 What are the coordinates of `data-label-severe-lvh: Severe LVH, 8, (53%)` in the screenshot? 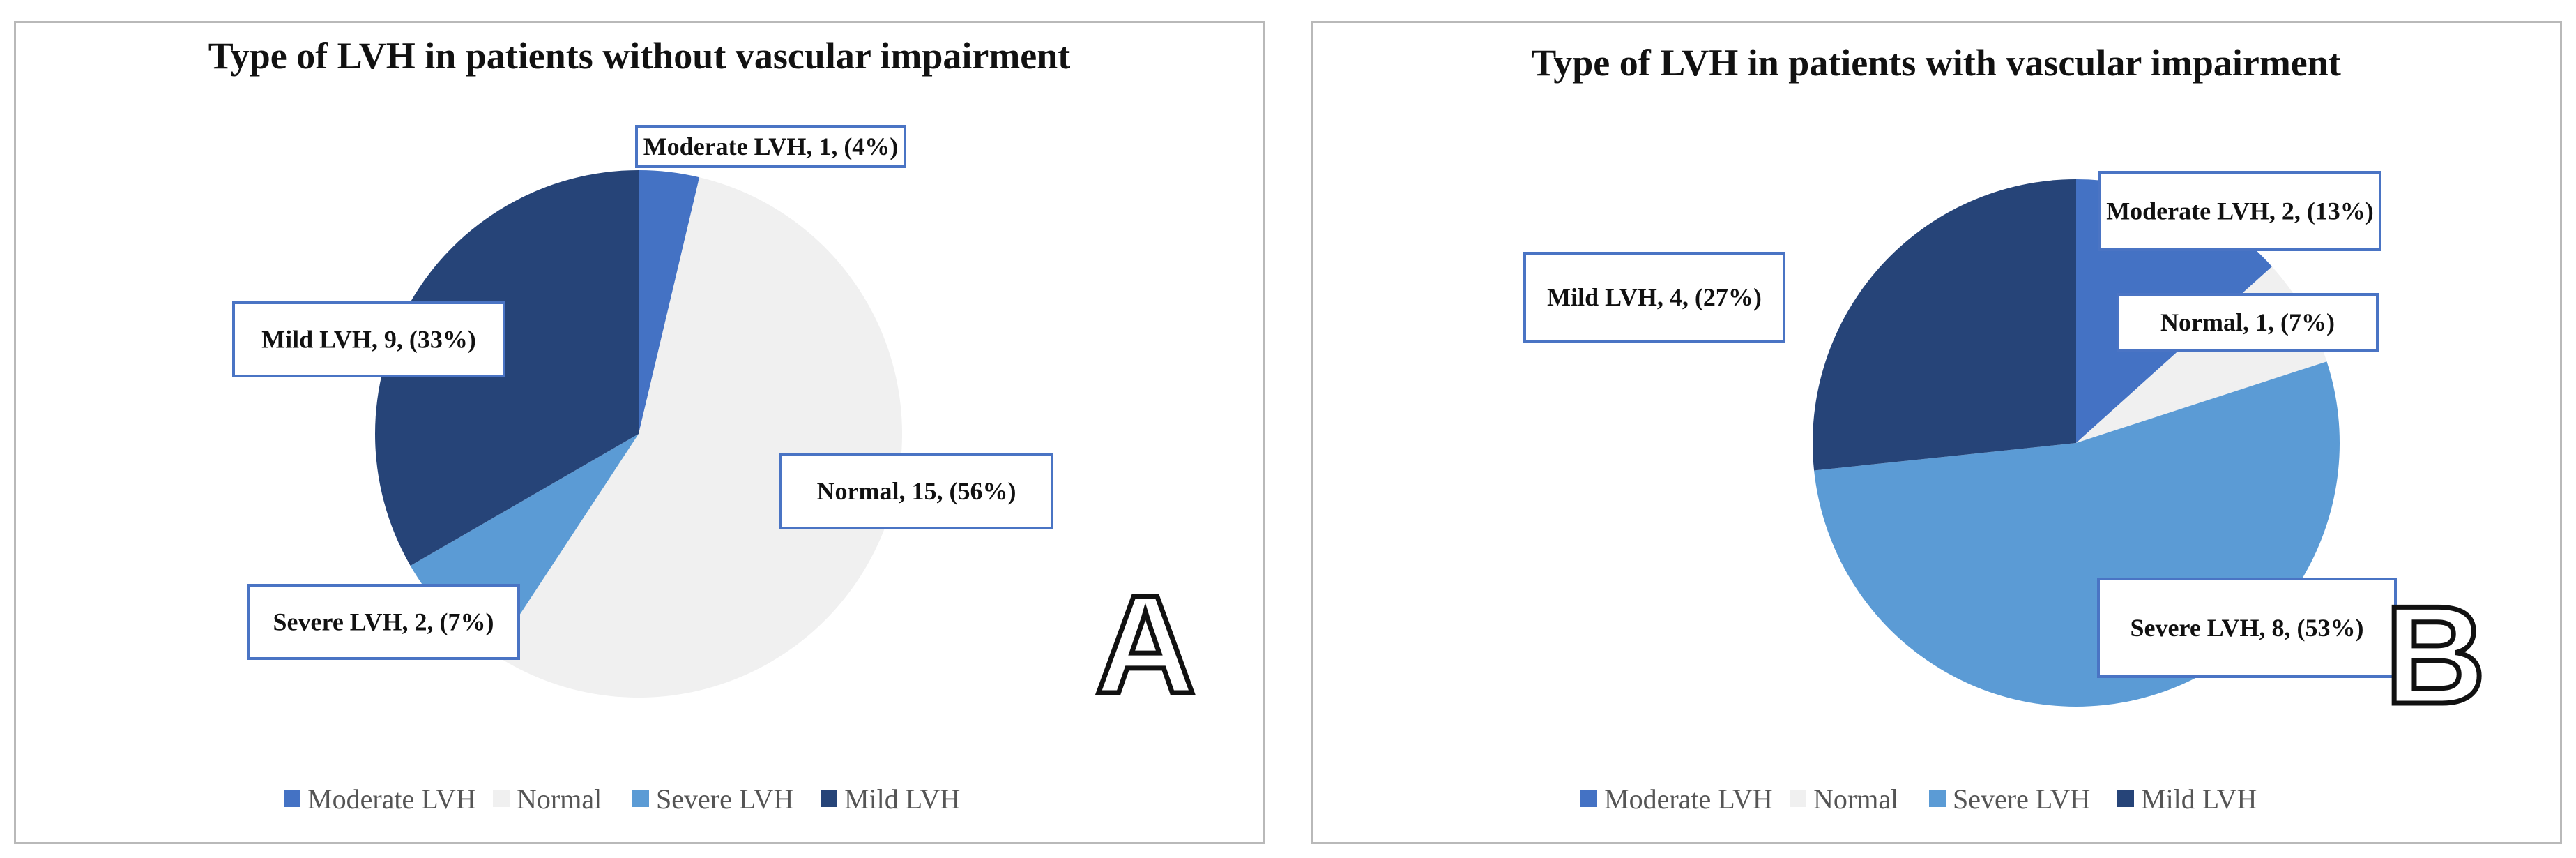 It's located at (2247, 628).